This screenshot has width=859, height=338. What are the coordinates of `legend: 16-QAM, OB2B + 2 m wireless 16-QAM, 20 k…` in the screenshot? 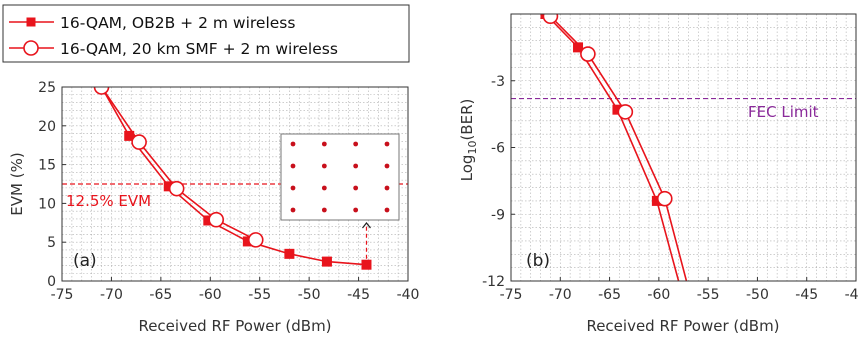 It's located at (206, 33).